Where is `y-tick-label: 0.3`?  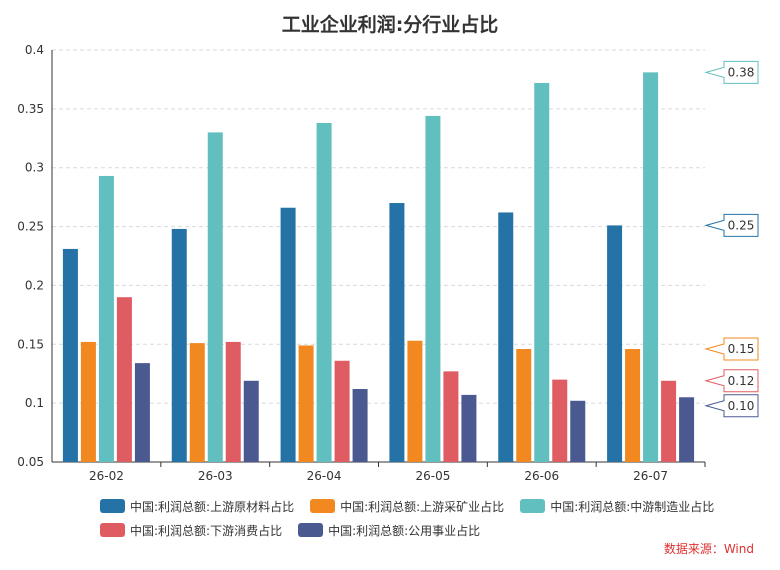
y-tick-label: 0.3 is located at coordinates (34, 168).